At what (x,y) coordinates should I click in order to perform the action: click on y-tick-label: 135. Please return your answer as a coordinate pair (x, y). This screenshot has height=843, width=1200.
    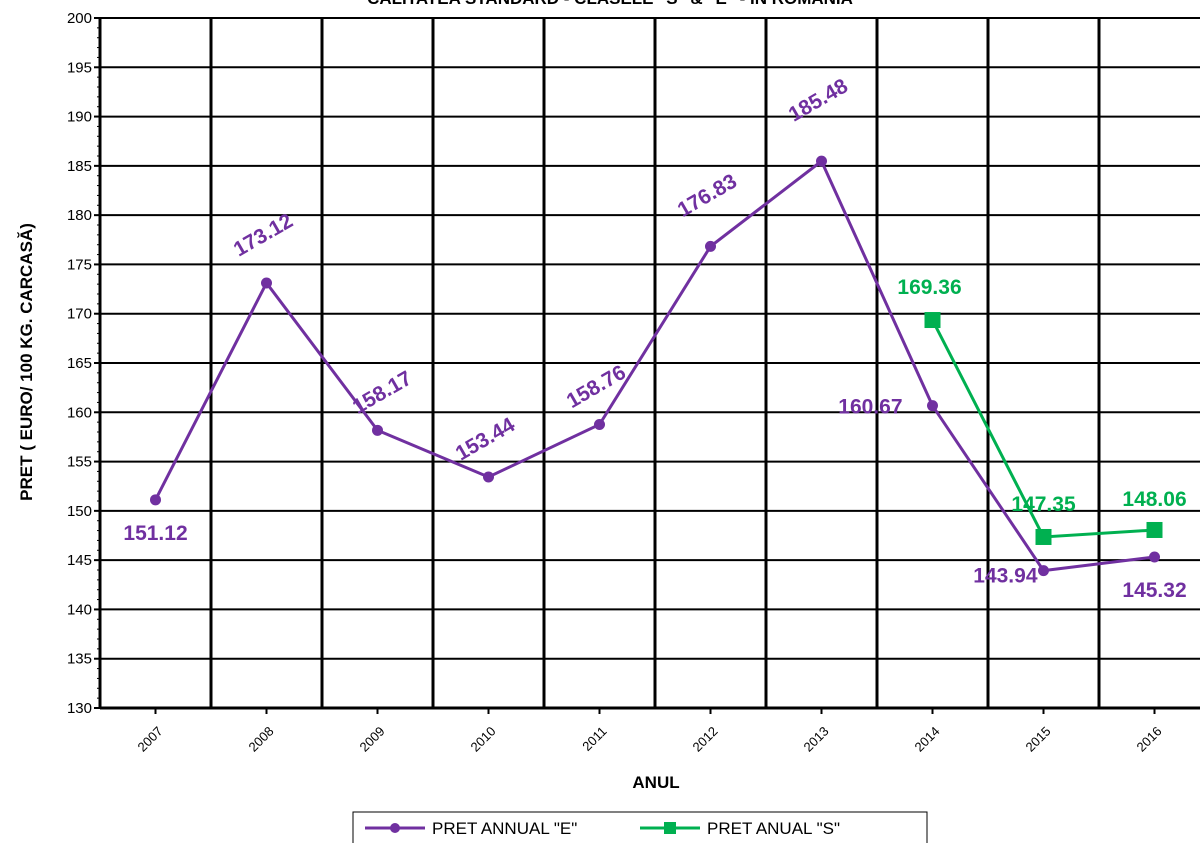
    Looking at the image, I should click on (79, 659).